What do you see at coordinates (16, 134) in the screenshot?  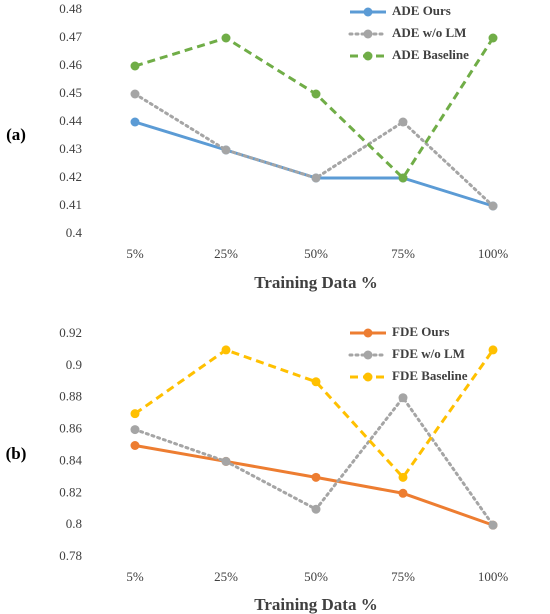 I see `panel-label: (a)` at bounding box center [16, 134].